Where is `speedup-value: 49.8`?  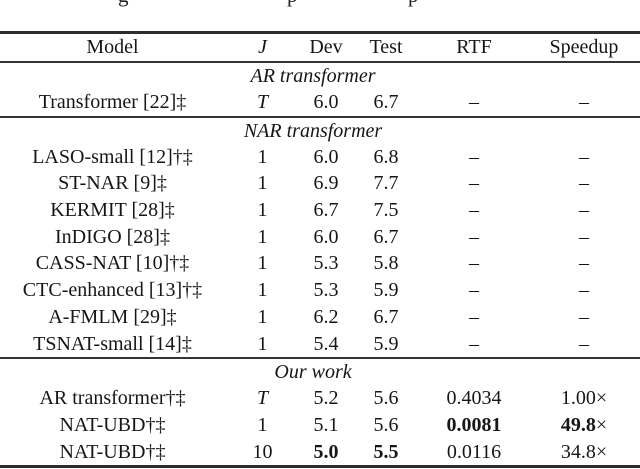
speedup-value: 49.8 is located at coordinates (578, 424).